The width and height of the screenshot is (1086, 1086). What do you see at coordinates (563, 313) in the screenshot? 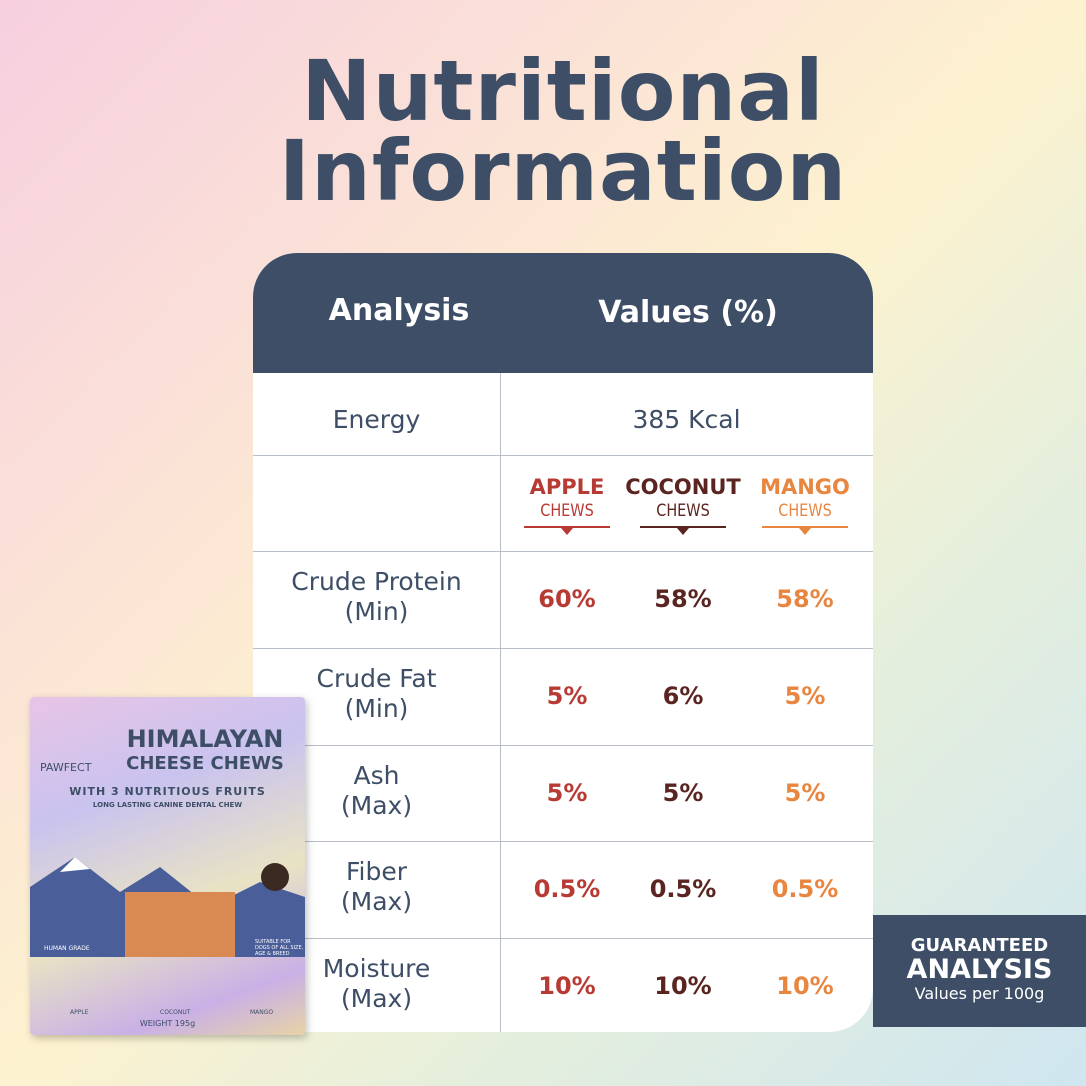
I see `table-header: Analysis Values (%)` at bounding box center [563, 313].